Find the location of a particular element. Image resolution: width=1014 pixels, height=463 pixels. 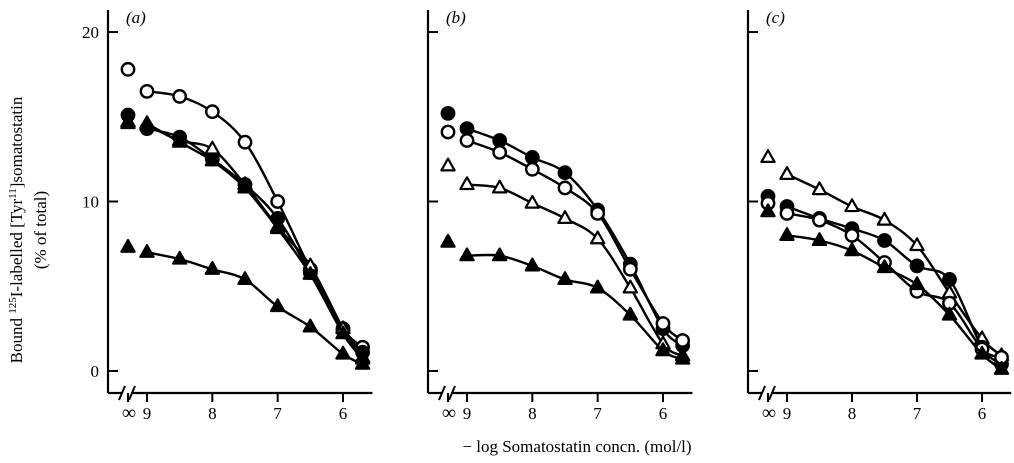

panel-label: (c) is located at coordinates (775, 17).